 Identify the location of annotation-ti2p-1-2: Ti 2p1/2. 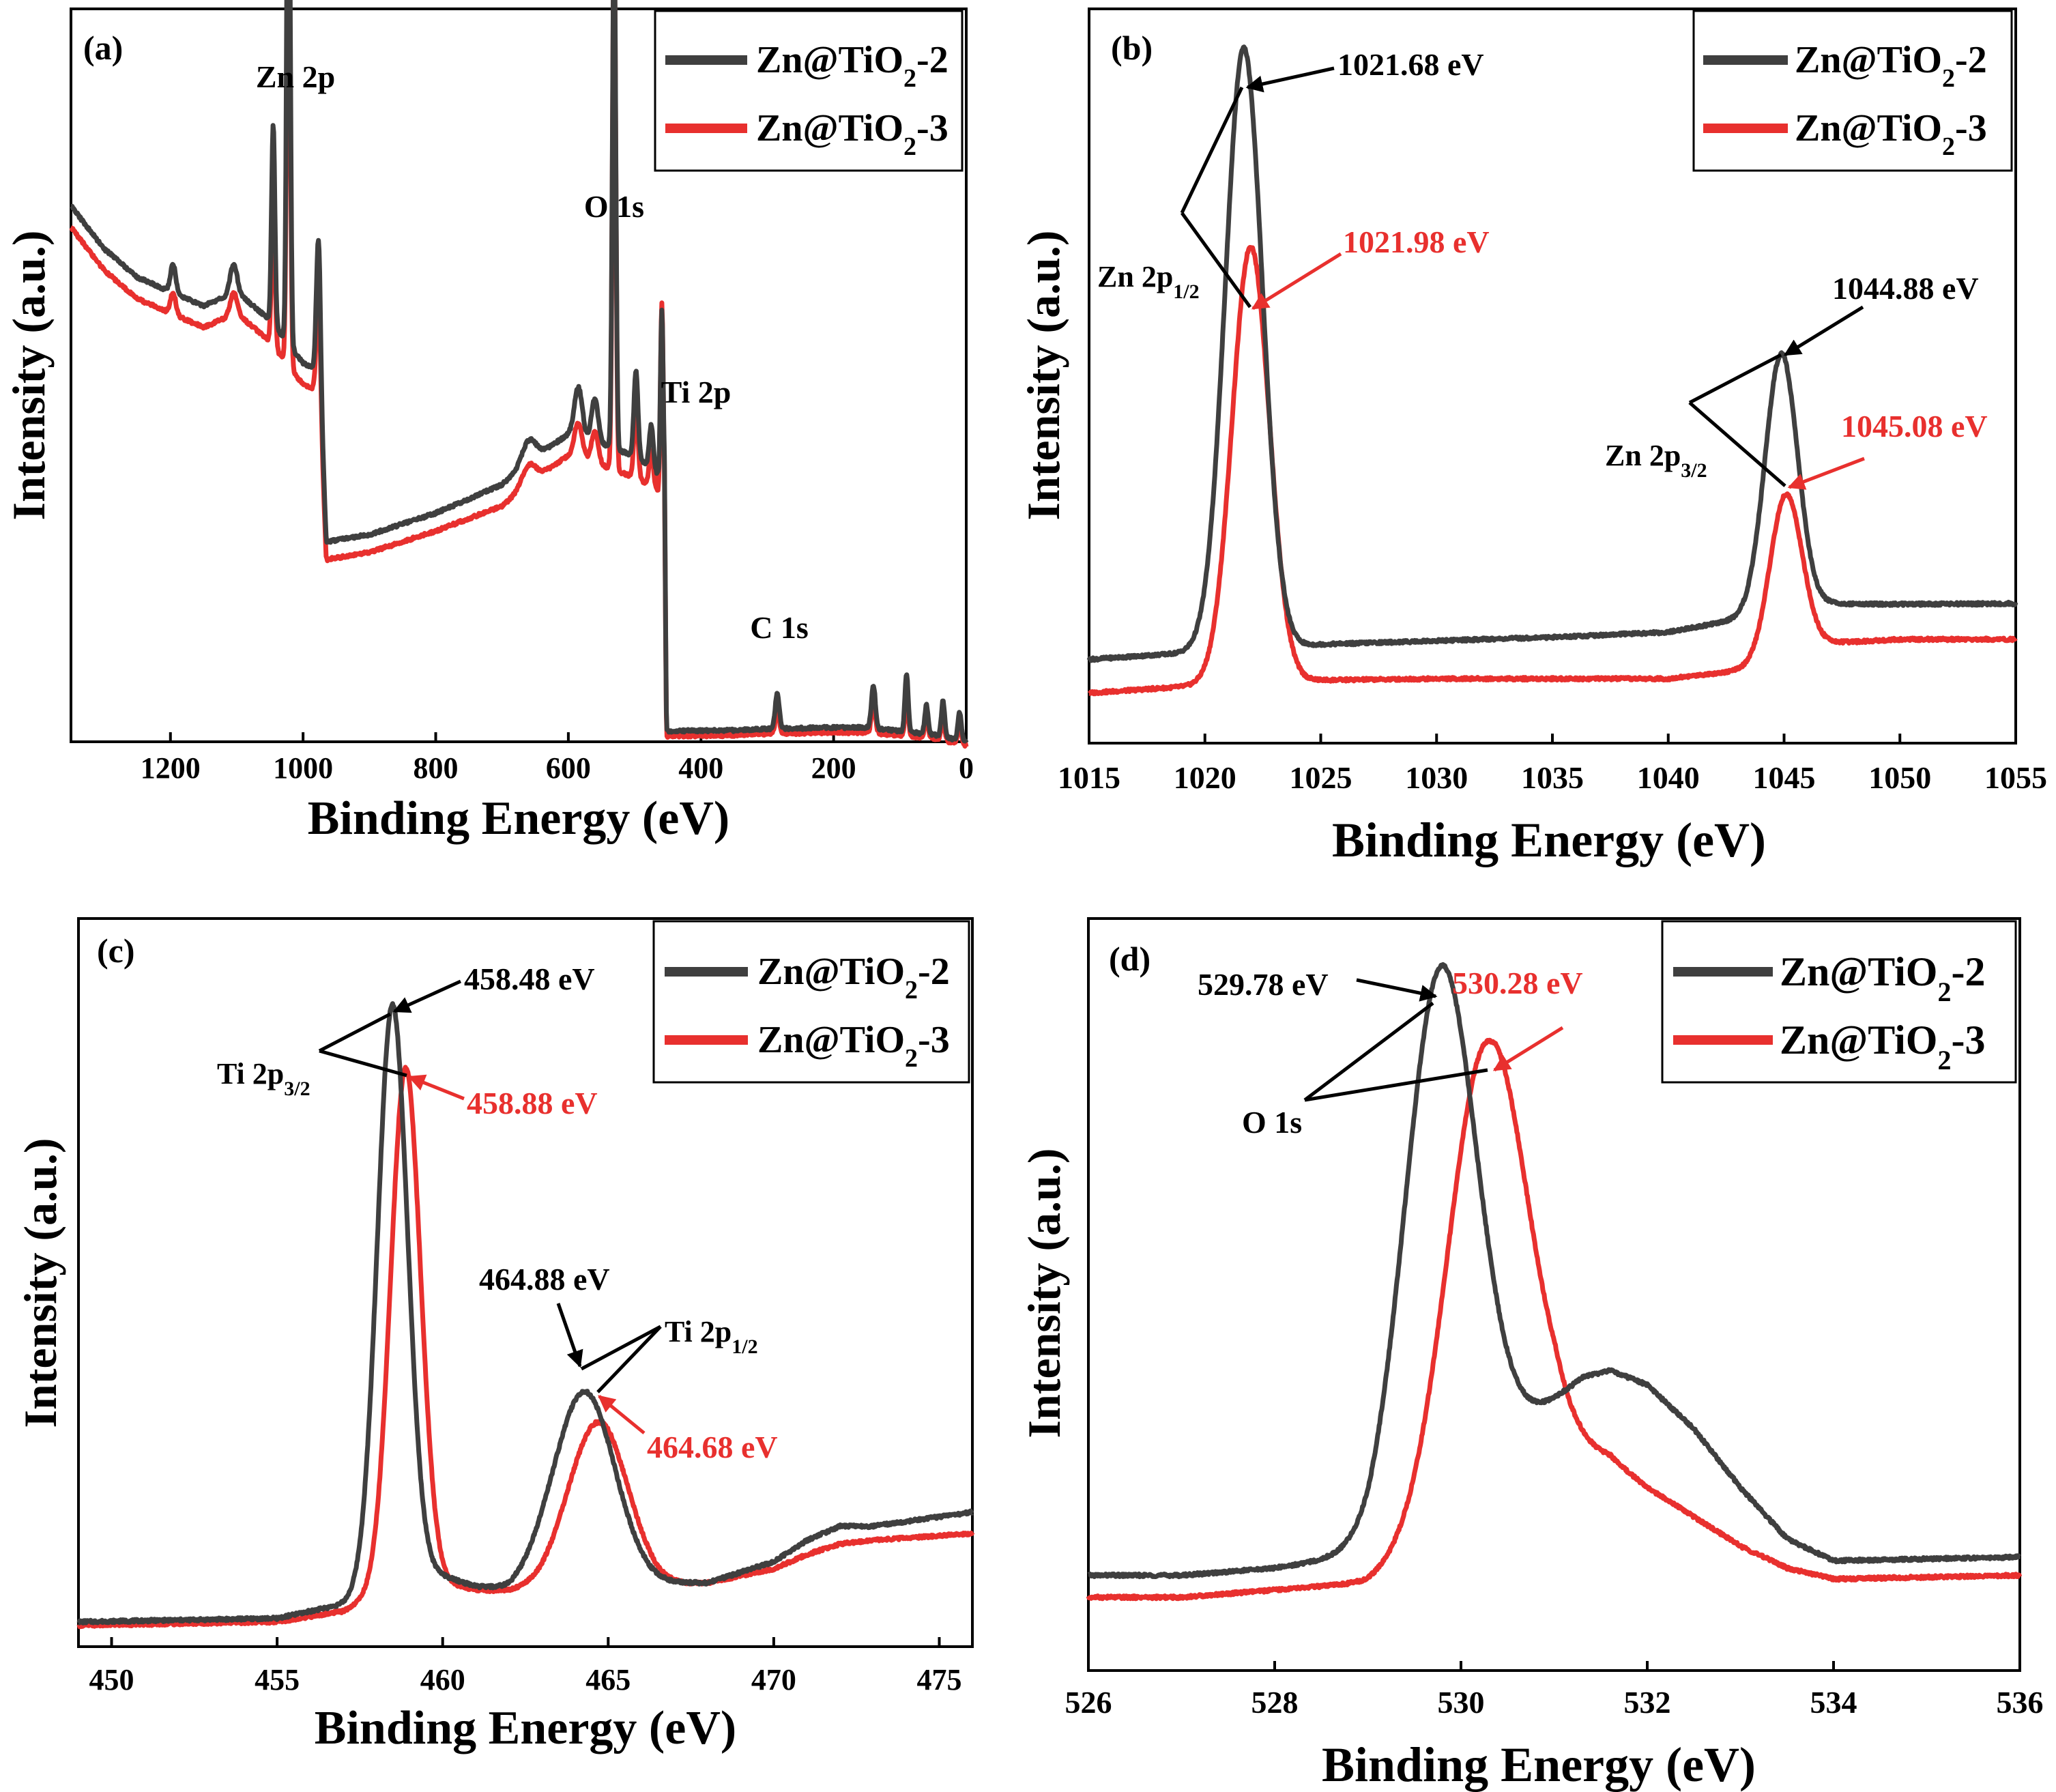
(711, 1336).